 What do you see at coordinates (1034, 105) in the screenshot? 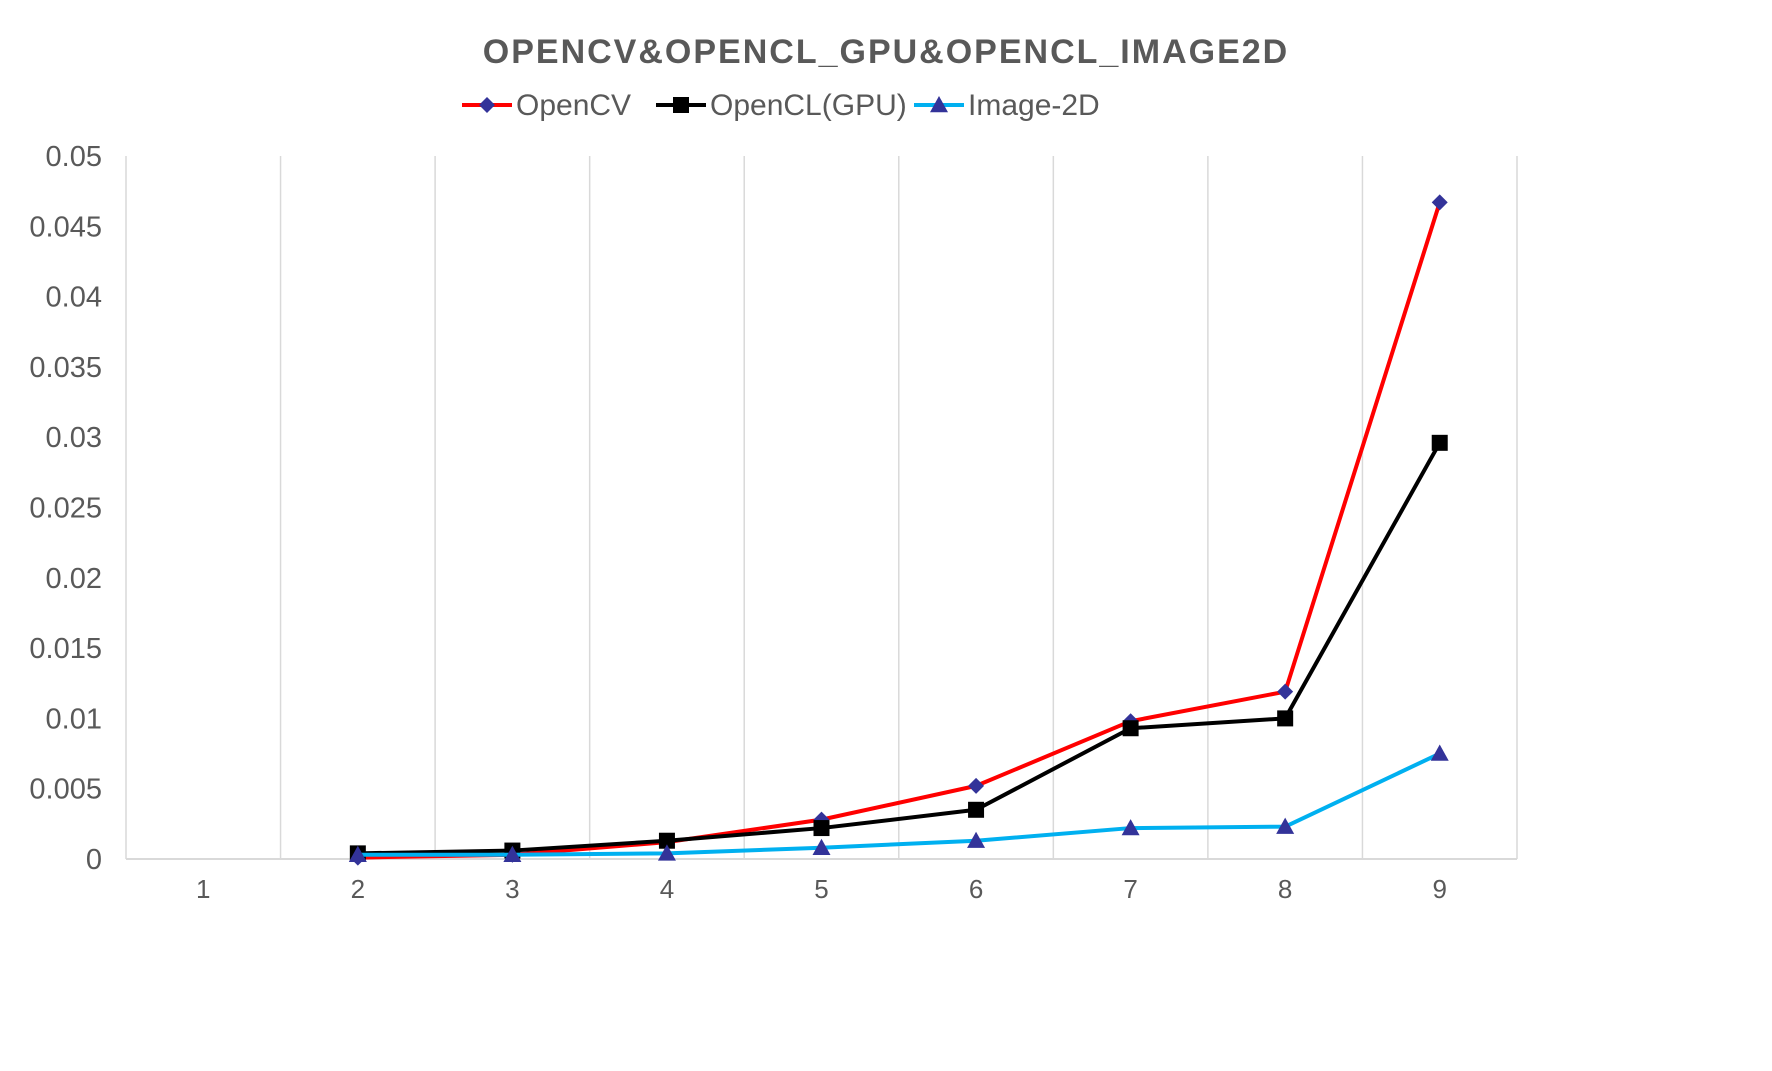
I see `legend-label: Image-2D` at bounding box center [1034, 105].